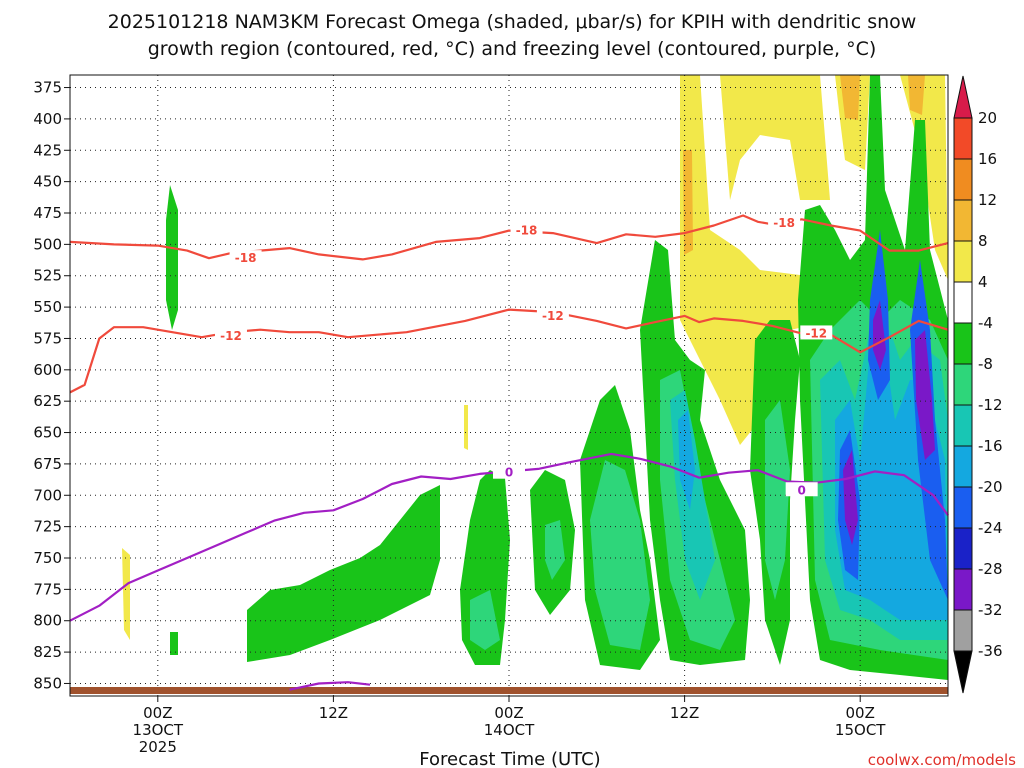  Describe the element at coordinates (47, 464) in the screenshot. I see `y-tick-label: 675` at that location.